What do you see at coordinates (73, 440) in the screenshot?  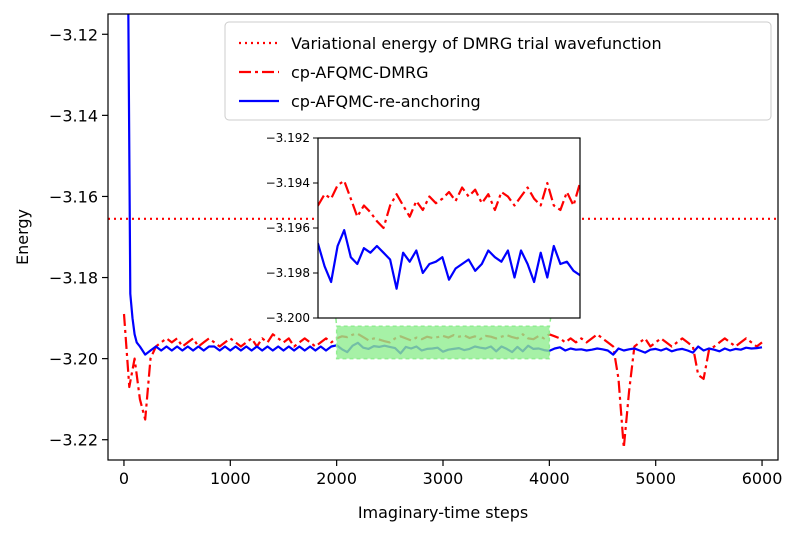 I see `y-tick-label: −3.22` at bounding box center [73, 440].